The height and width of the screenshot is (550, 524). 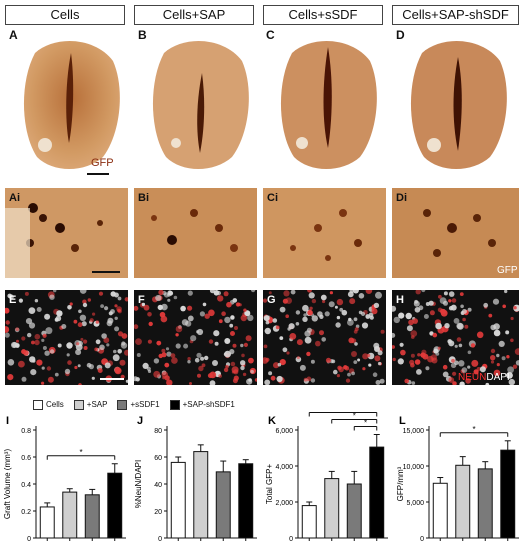 What do you see at coordinates (66, 233) in the screenshot?
I see `photo-ai` at bounding box center [66, 233].